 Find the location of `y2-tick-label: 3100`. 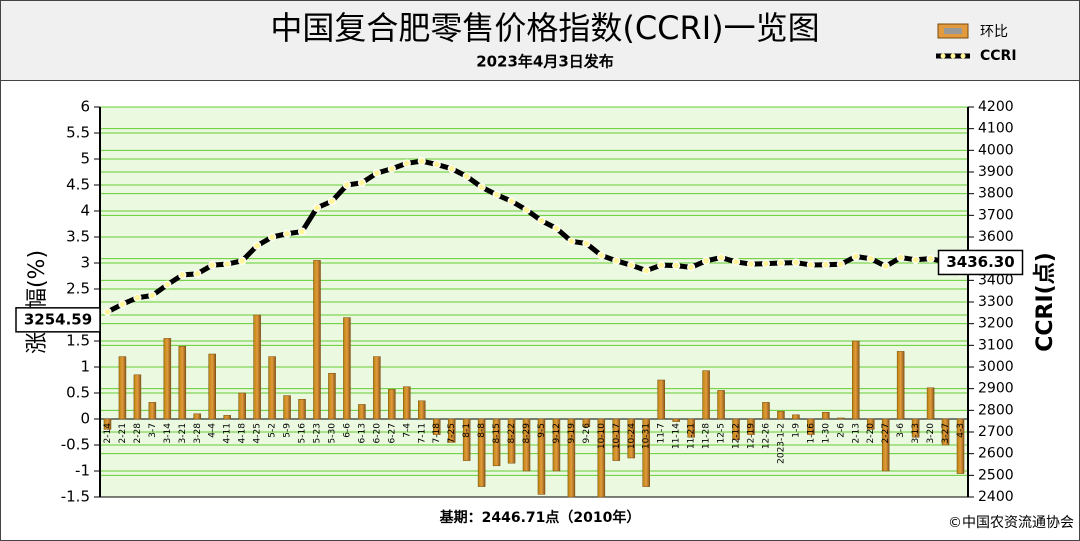

y2-tick-label: 3100 is located at coordinates (996, 345).